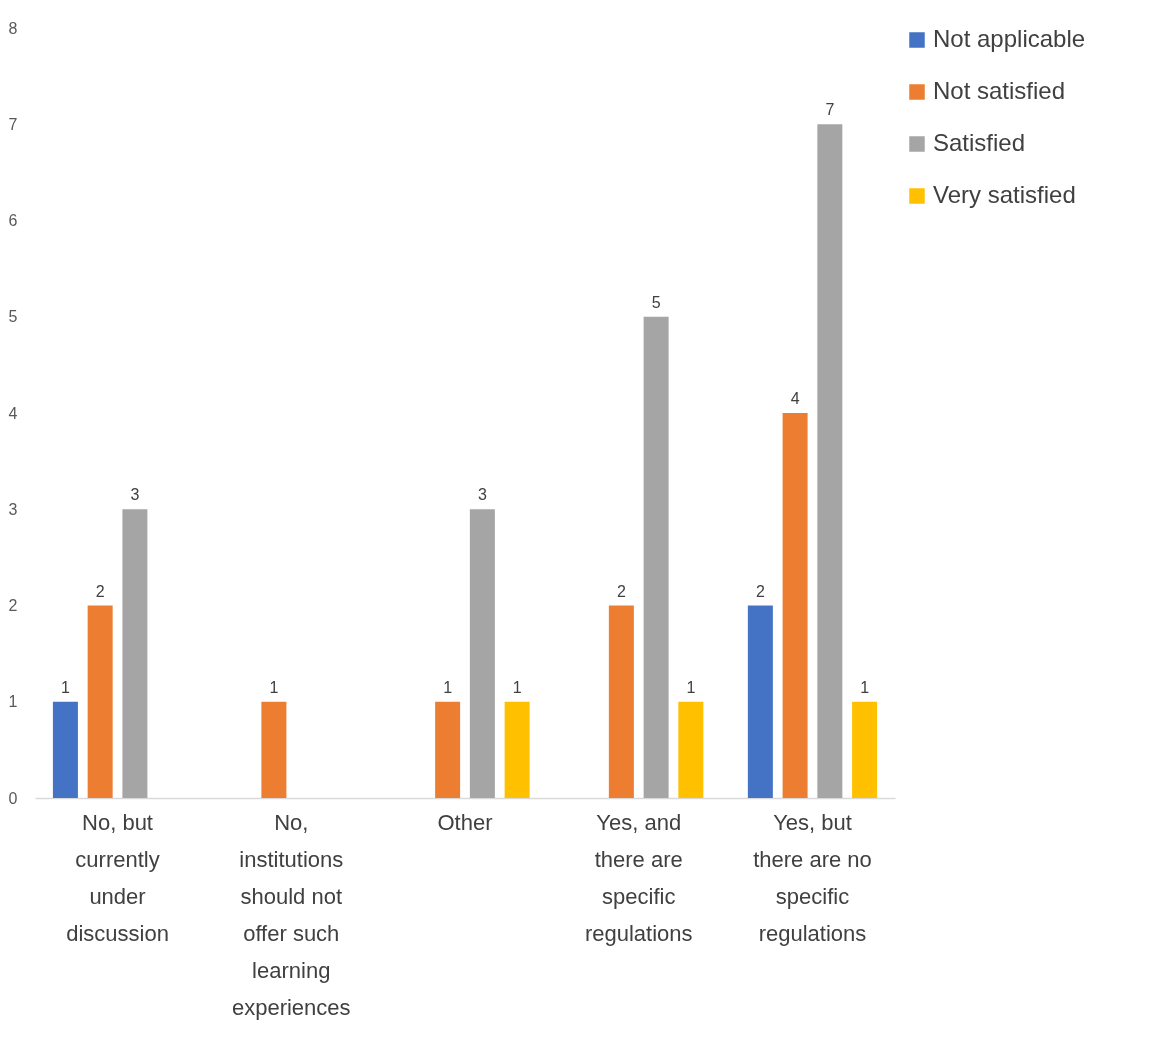  I want to click on legend-label: Not satisfied, so click(999, 90).